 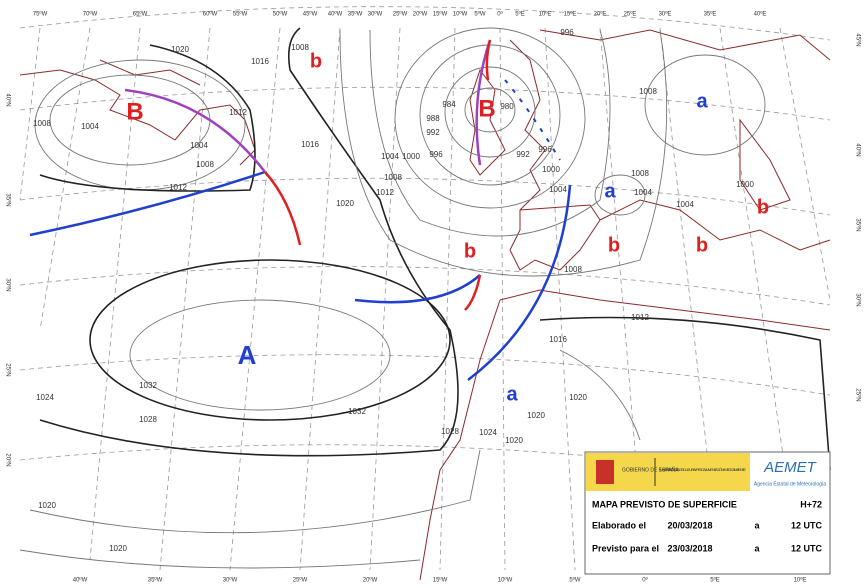 What do you see at coordinates (630, 14) in the screenshot?
I see `longitude-label: 25ºE` at bounding box center [630, 14].